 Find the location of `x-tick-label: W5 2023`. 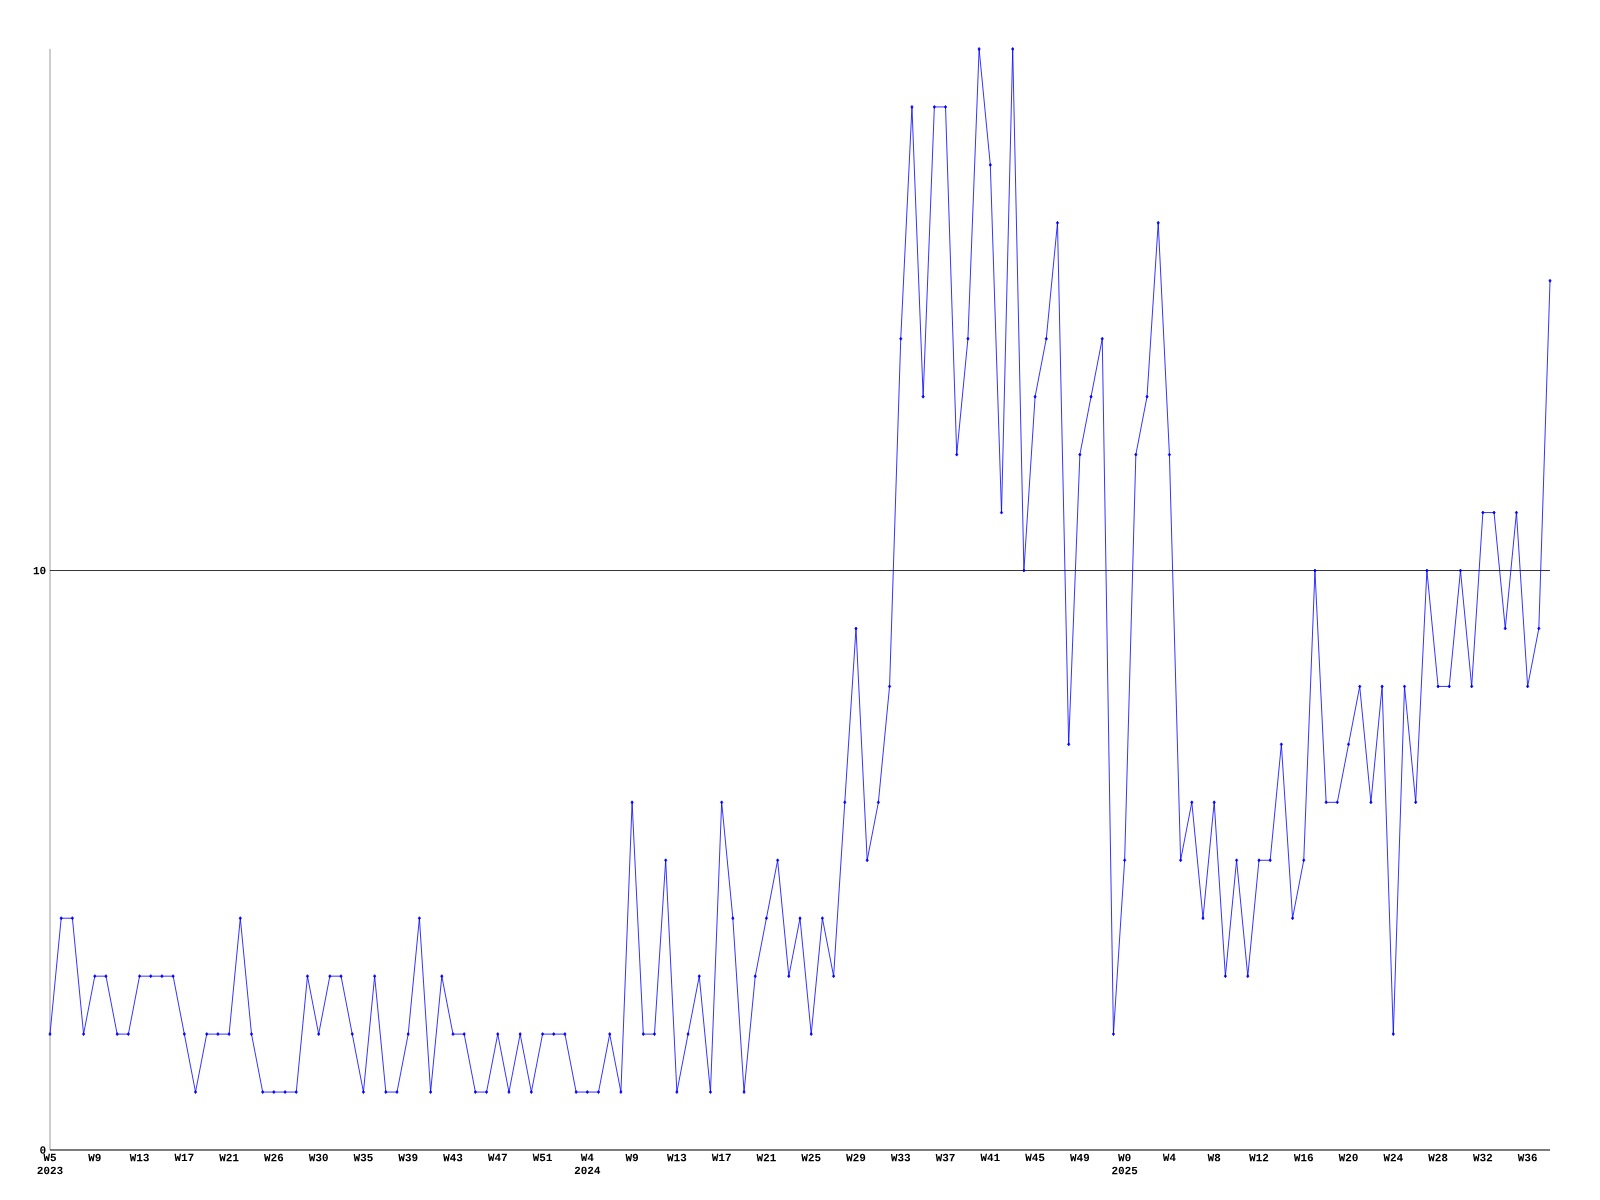

x-tick-label: W5 2023 is located at coordinates (50, 1164).